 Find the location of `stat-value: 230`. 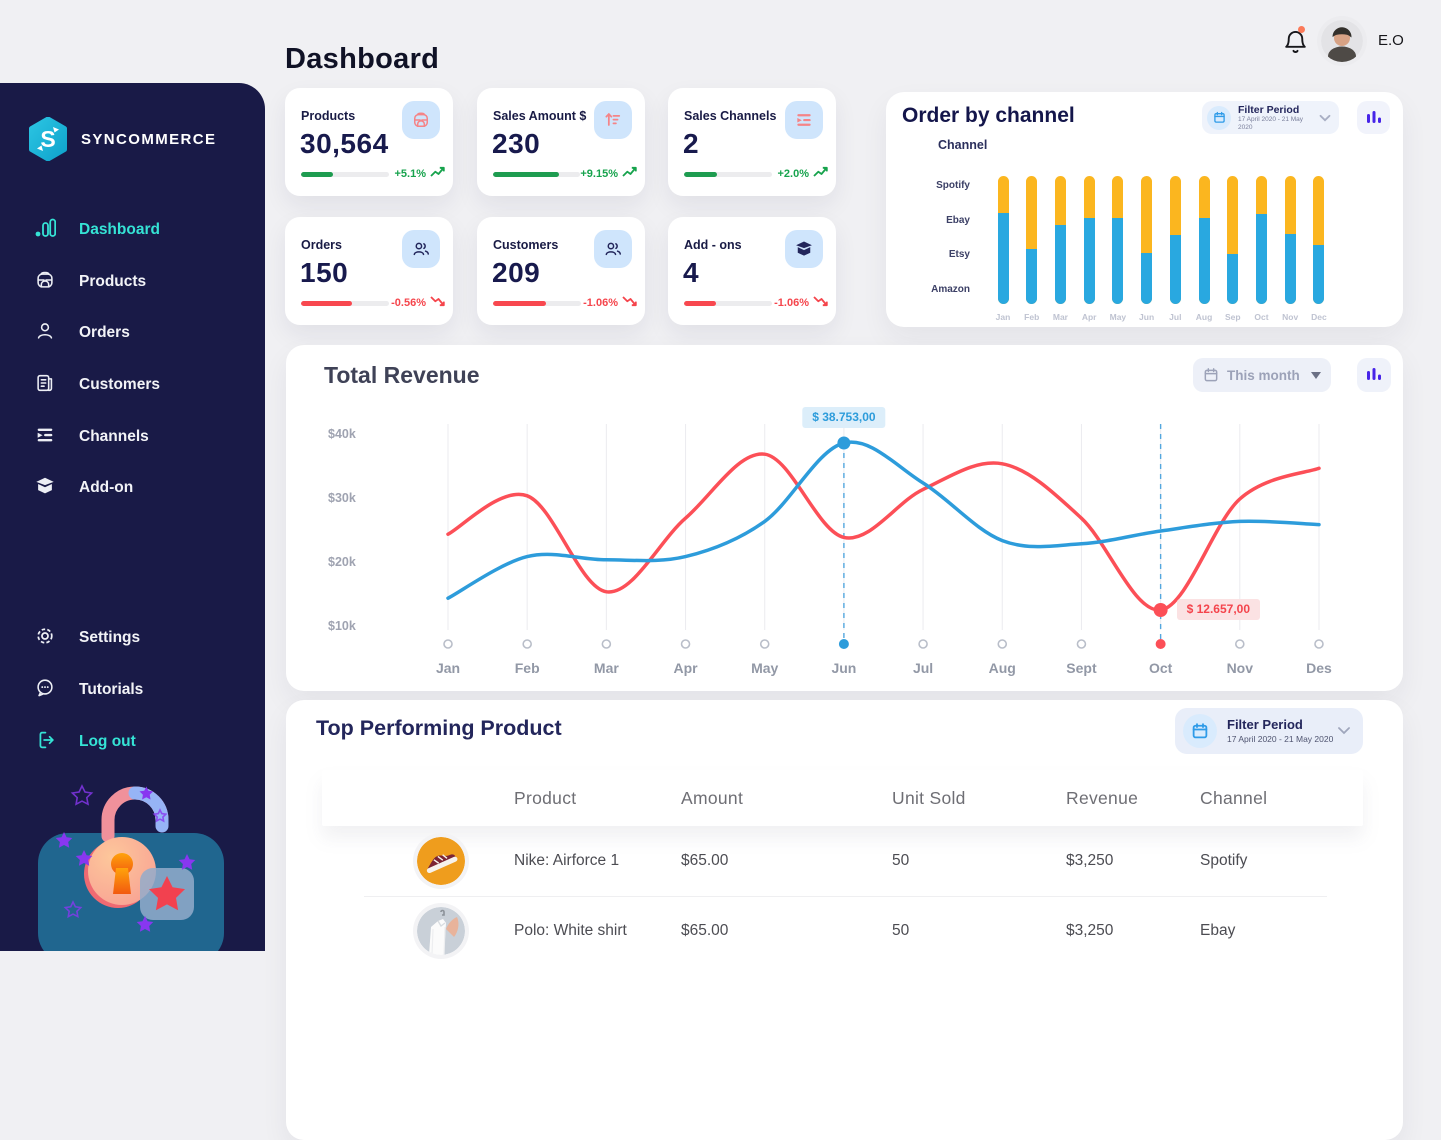

stat-value: 230 is located at coordinates (516, 143).